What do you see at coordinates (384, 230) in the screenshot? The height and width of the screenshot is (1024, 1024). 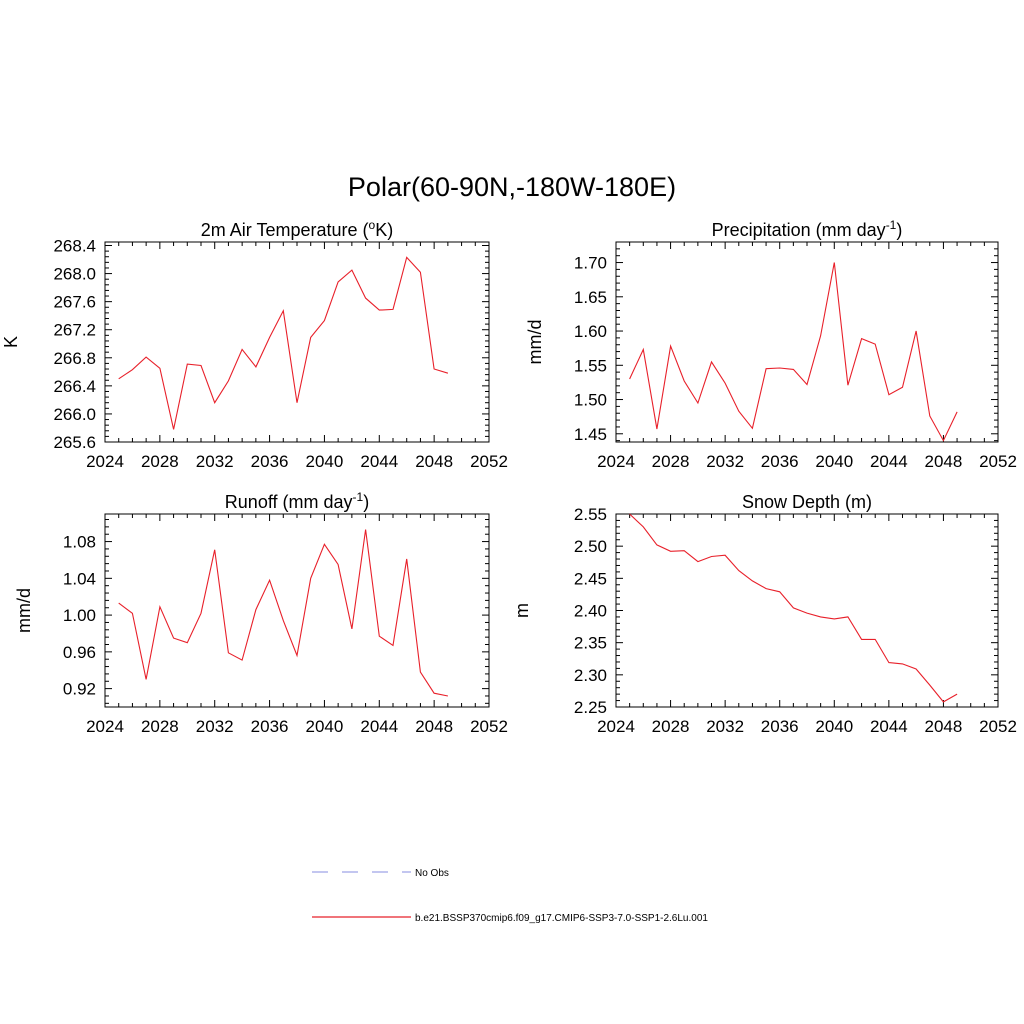 I see `panel-title-tail: K)` at bounding box center [384, 230].